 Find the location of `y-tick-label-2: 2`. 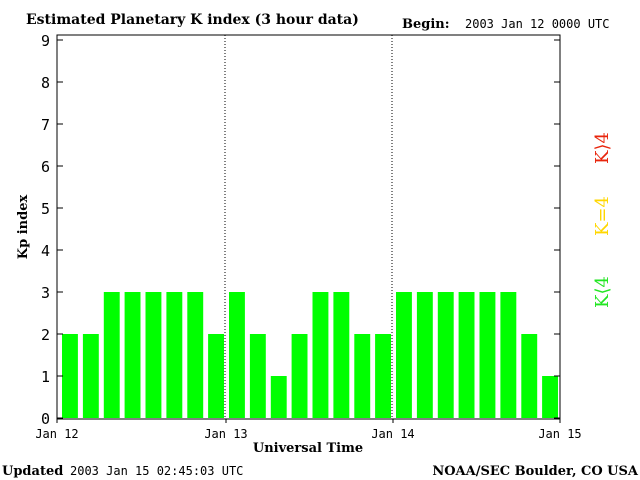

y-tick-label-2: 2 is located at coordinates (45, 335).